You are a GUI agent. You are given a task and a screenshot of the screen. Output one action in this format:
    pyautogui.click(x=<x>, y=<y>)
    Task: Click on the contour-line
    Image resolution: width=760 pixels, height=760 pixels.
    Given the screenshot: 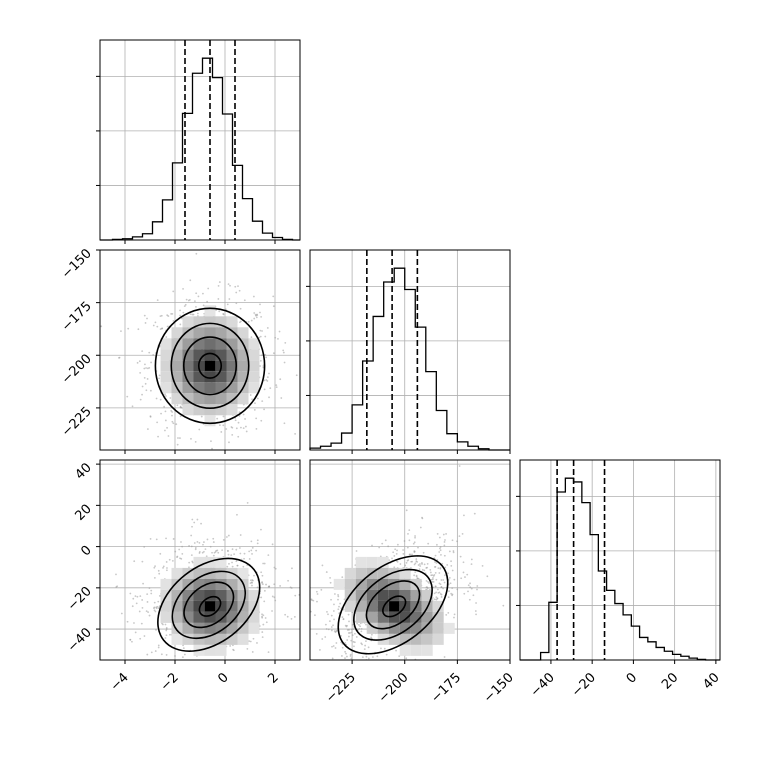 What is the action you would take?
    pyautogui.click(x=209, y=605)
    